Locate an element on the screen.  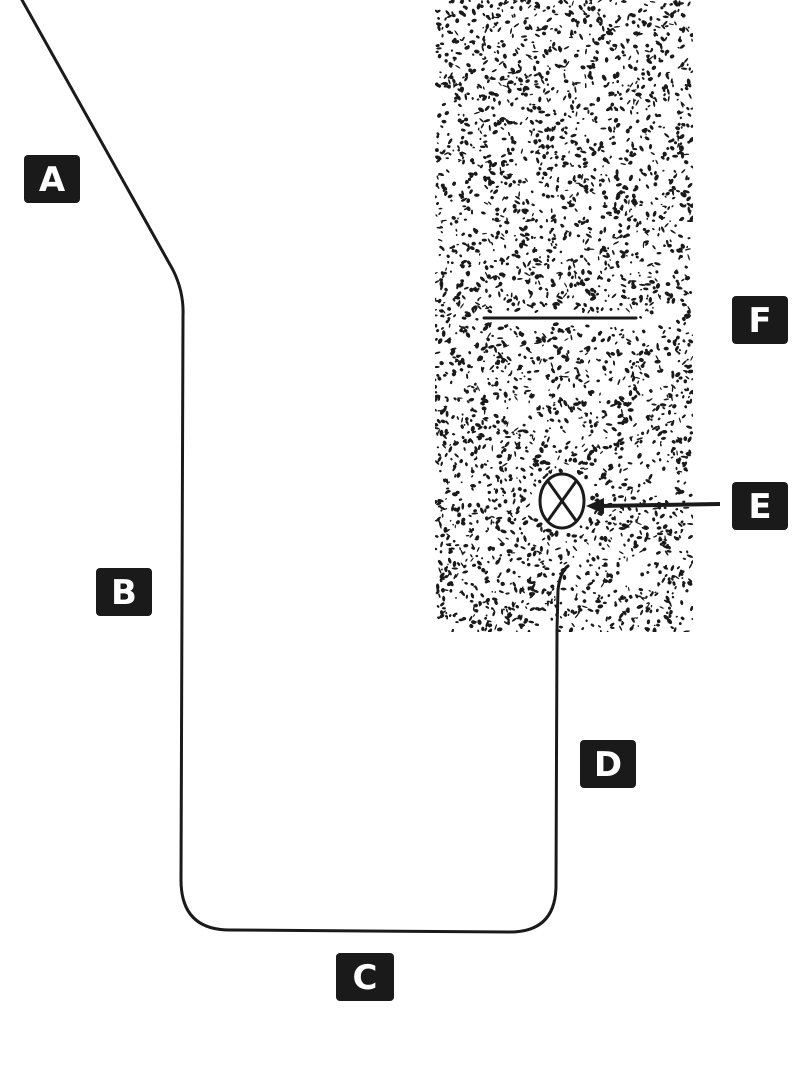
label-a: A is located at coordinates (52, 179).